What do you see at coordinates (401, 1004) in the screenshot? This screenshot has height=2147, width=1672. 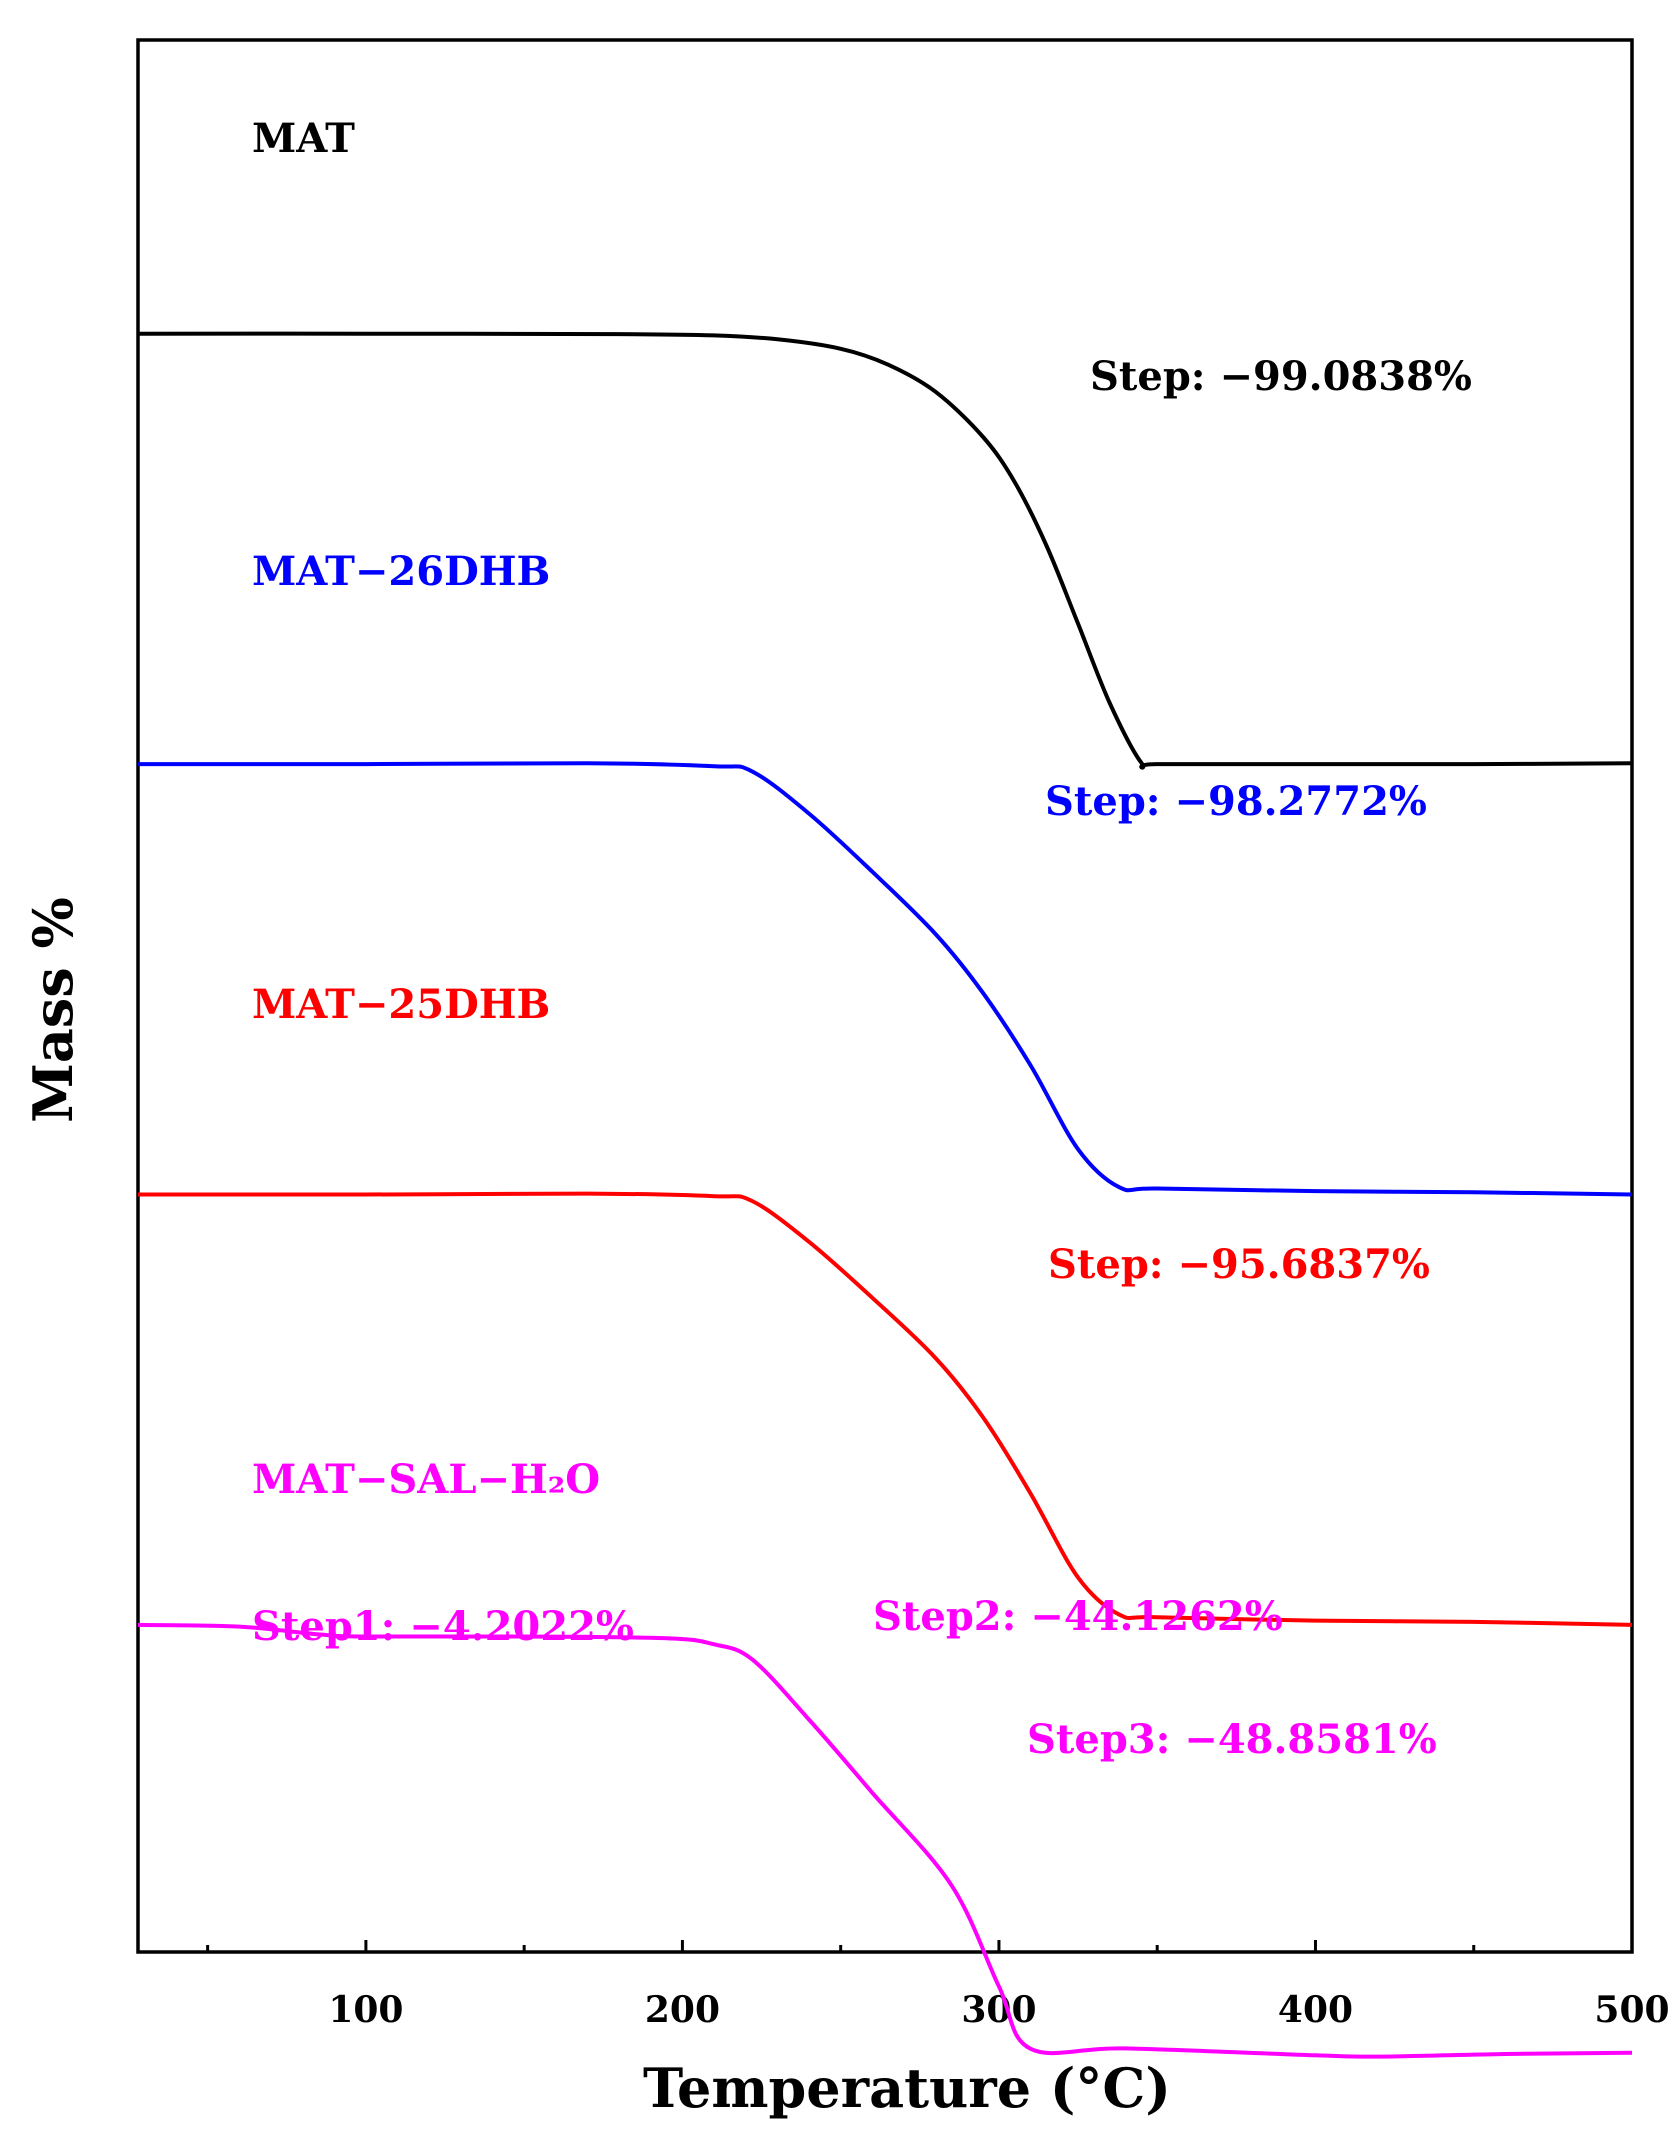 I see `series-label-mat-25dhb: MAT−25DHB` at bounding box center [401, 1004].